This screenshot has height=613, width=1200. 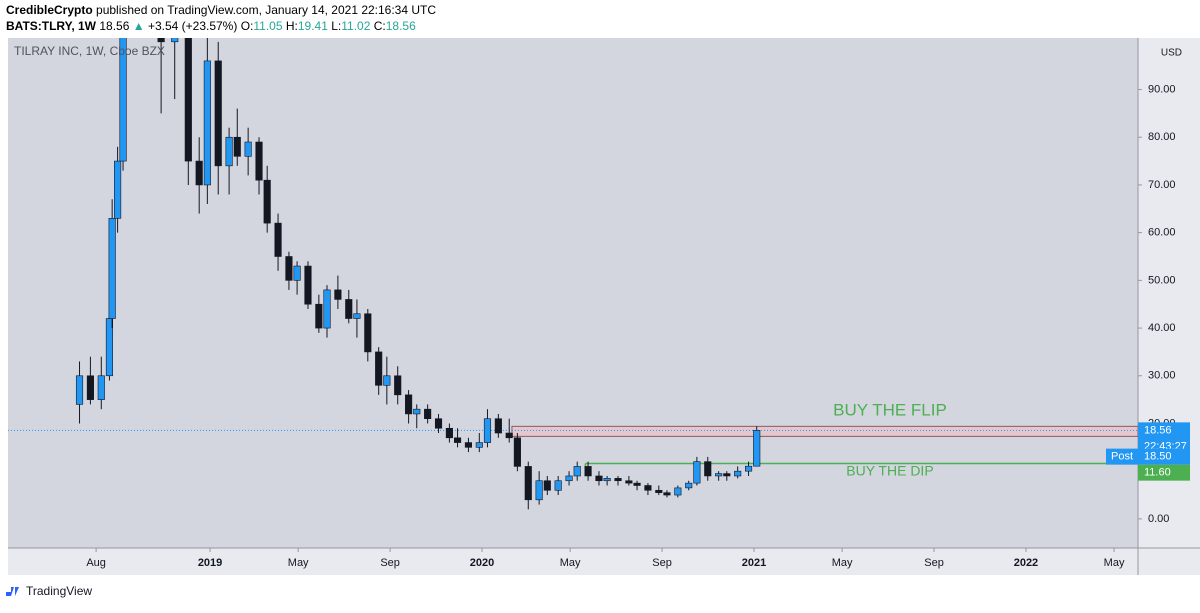 I want to click on post-name: Post, so click(x=1122, y=457).